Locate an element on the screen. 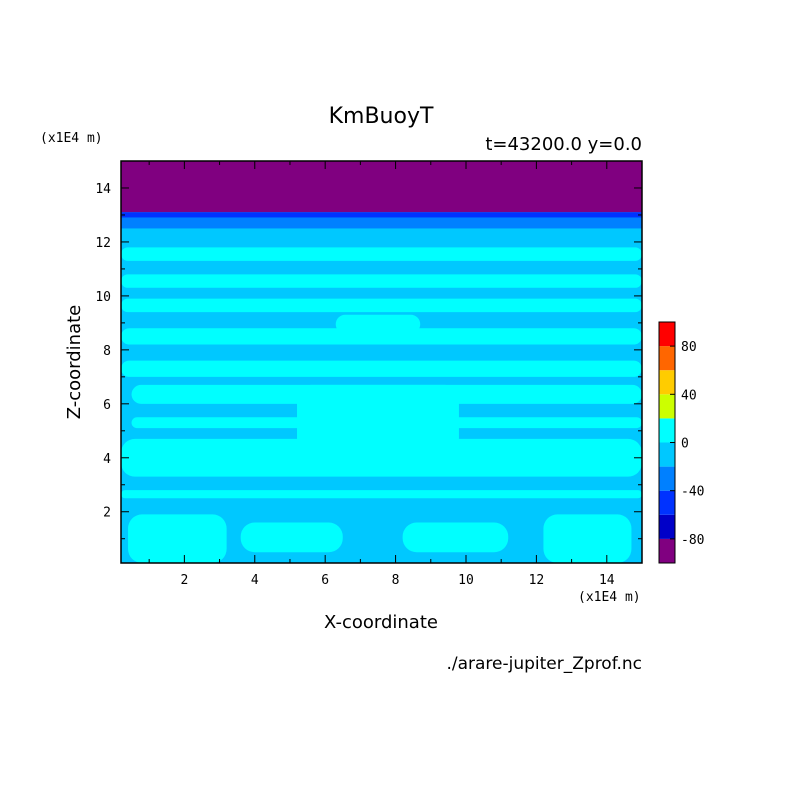  x-tick-label: 12 is located at coordinates (537, 580).